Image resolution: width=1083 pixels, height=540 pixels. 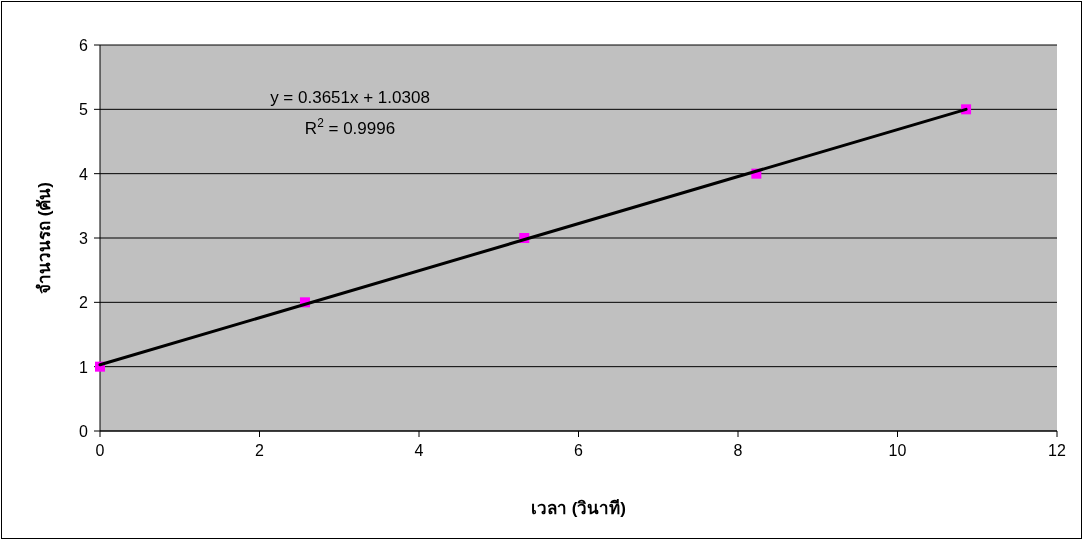 What do you see at coordinates (84, 45) in the screenshot?
I see `y-tick-label: 6` at bounding box center [84, 45].